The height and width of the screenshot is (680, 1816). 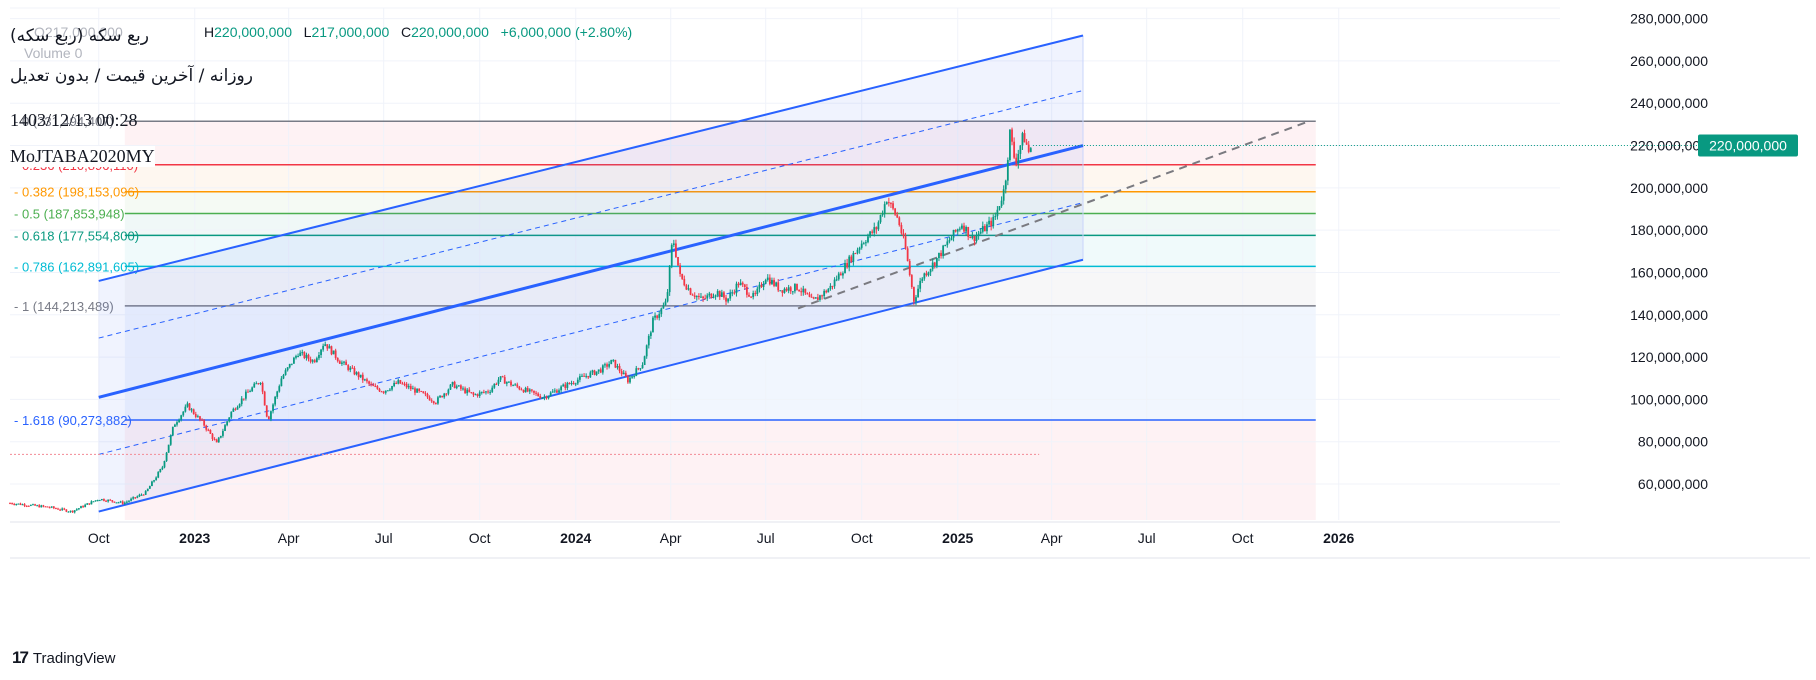 I want to click on chart-subtitle: روزانه / آخرین قیمت / بدون تعدیل, so click(x=131, y=76).